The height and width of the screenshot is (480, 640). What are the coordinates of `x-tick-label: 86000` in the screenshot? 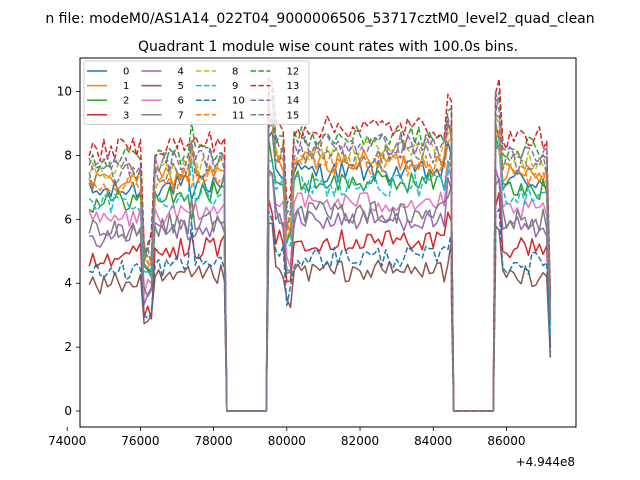 It's located at (506, 441).